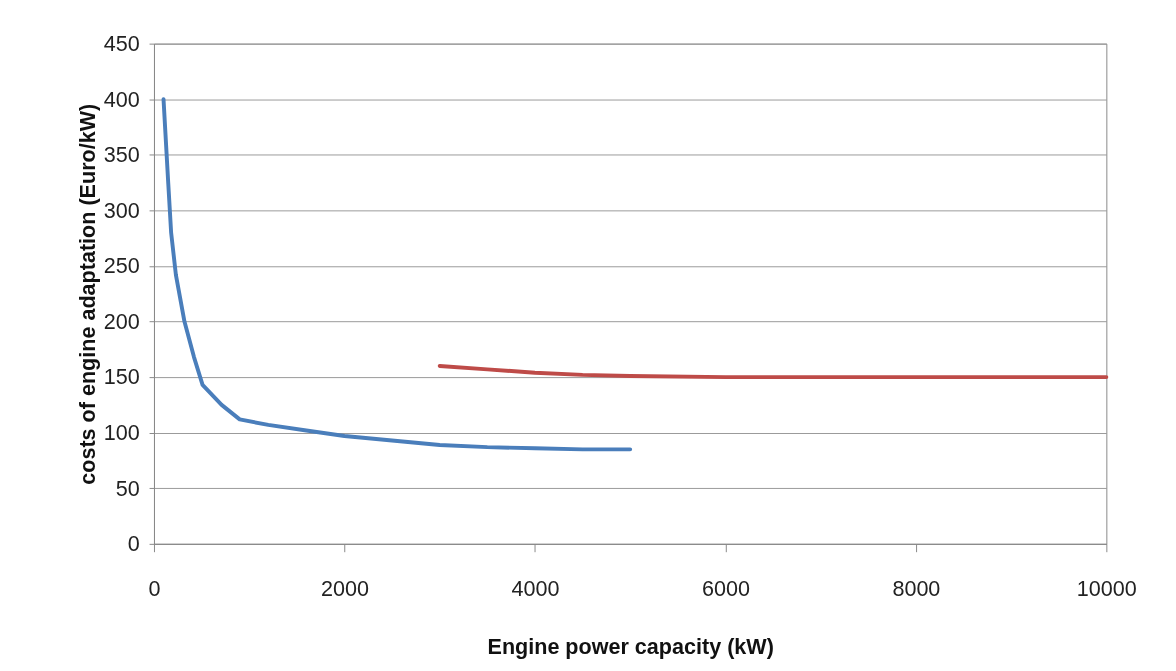 The height and width of the screenshot is (671, 1176). I want to click on y-tick-label: 450, so click(121, 43).